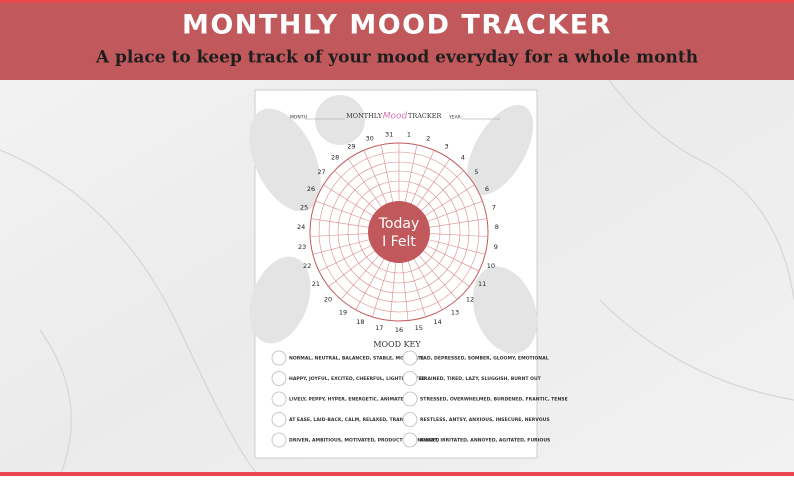 This screenshot has height=480, width=794. I want to click on banner-title: MONTHLY MOOD TRACKER, so click(397, 25).